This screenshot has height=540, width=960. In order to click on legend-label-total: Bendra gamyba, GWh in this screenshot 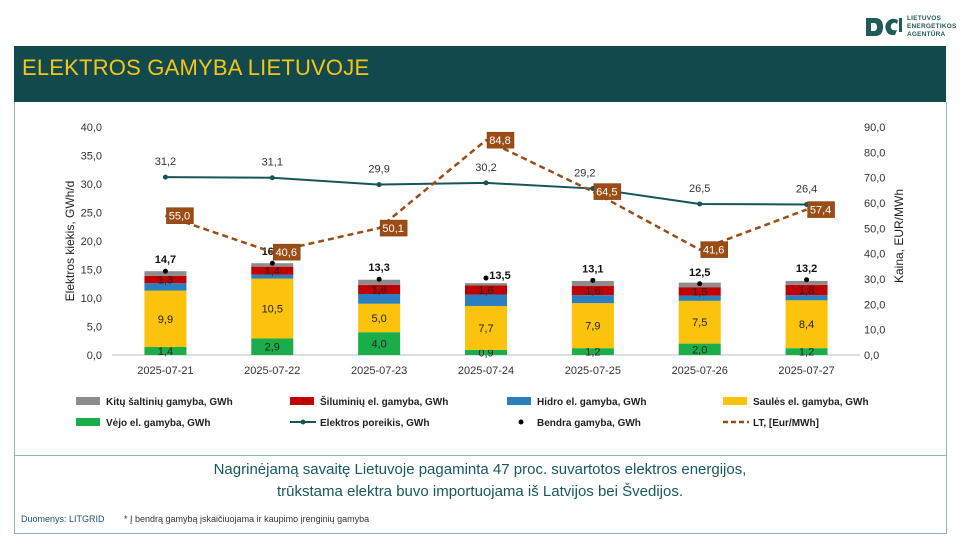, I will do `click(589, 423)`.